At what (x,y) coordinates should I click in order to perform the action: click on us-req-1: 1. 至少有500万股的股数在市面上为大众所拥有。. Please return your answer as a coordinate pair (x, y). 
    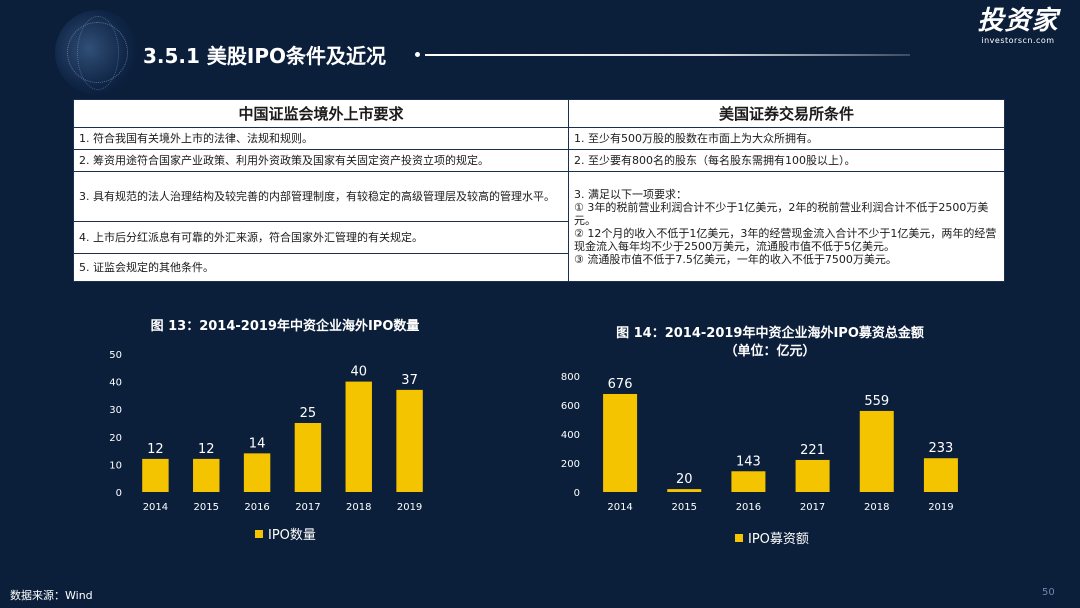
    Looking at the image, I should click on (786, 138).